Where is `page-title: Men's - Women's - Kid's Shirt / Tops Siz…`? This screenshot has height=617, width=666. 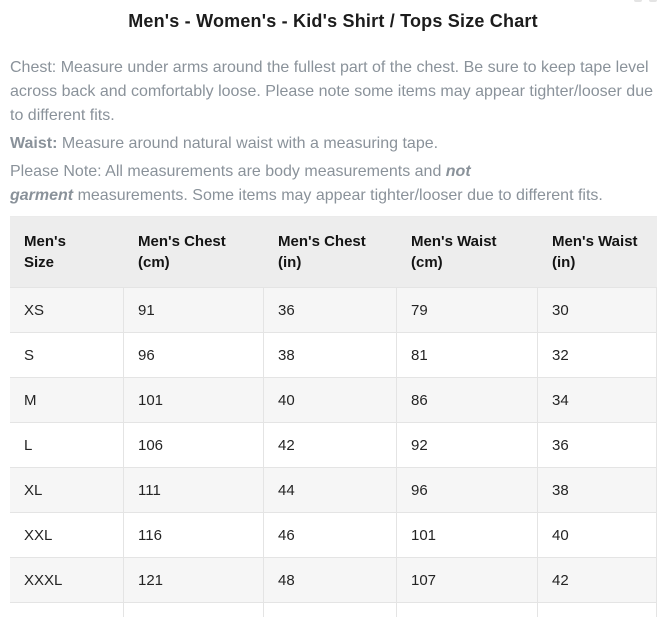
page-title: Men's - Women's - Kid's Shirt / Tops Siz… is located at coordinates (333, 21).